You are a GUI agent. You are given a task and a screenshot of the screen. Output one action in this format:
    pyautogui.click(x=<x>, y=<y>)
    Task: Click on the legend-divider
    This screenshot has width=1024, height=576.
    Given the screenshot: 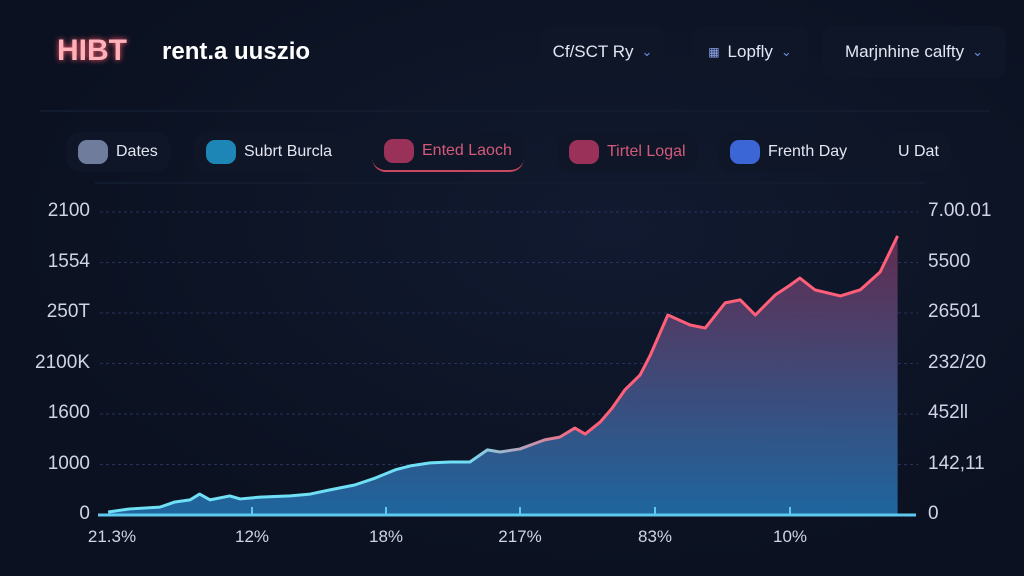 What is the action you would take?
    pyautogui.click(x=510, y=183)
    